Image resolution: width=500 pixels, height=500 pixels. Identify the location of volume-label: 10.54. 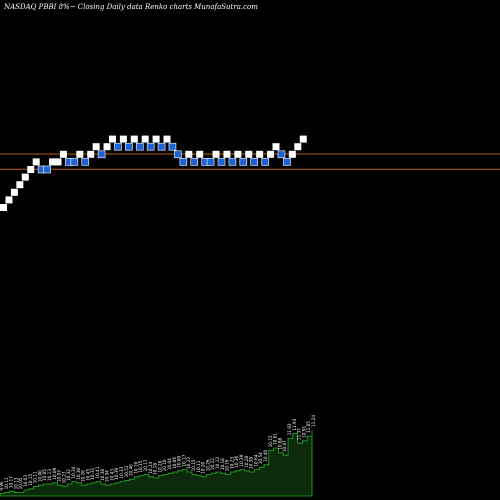
(260, 458).